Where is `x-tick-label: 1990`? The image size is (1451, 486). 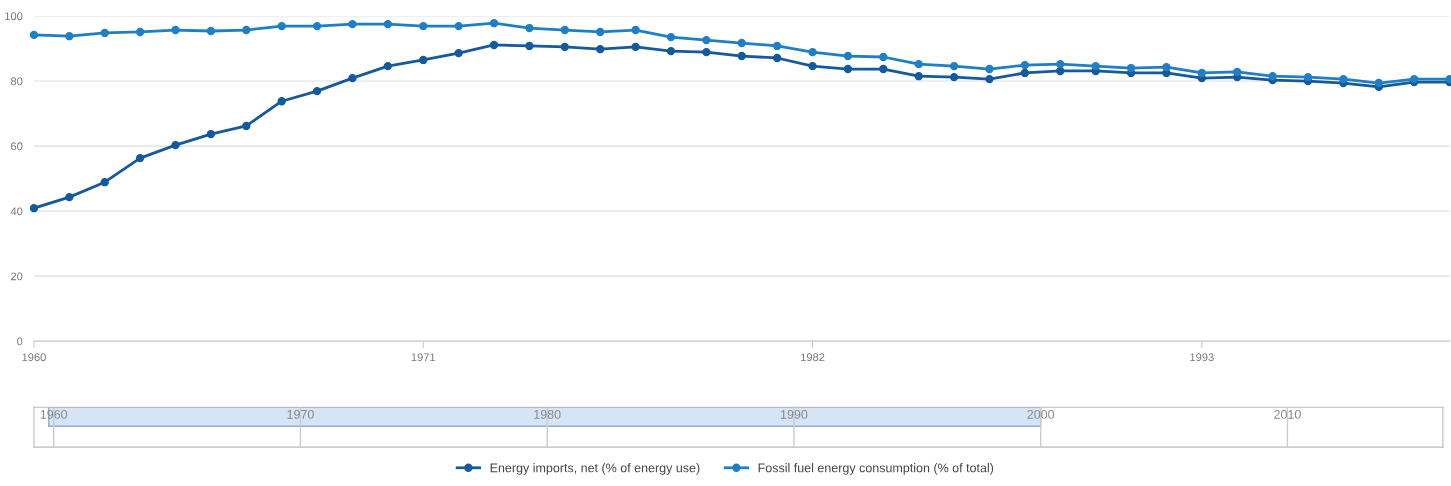
x-tick-label: 1990 is located at coordinates (794, 414).